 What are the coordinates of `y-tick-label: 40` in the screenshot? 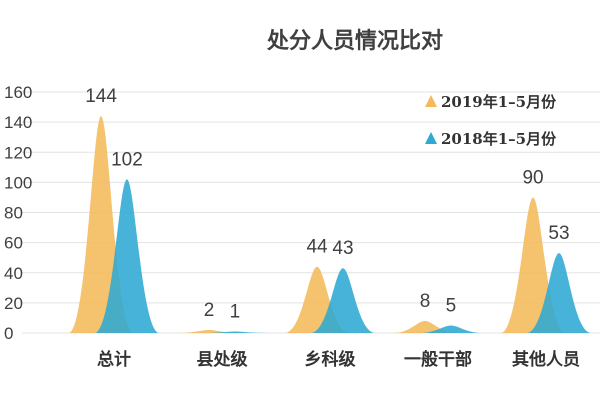 It's located at (13, 273).